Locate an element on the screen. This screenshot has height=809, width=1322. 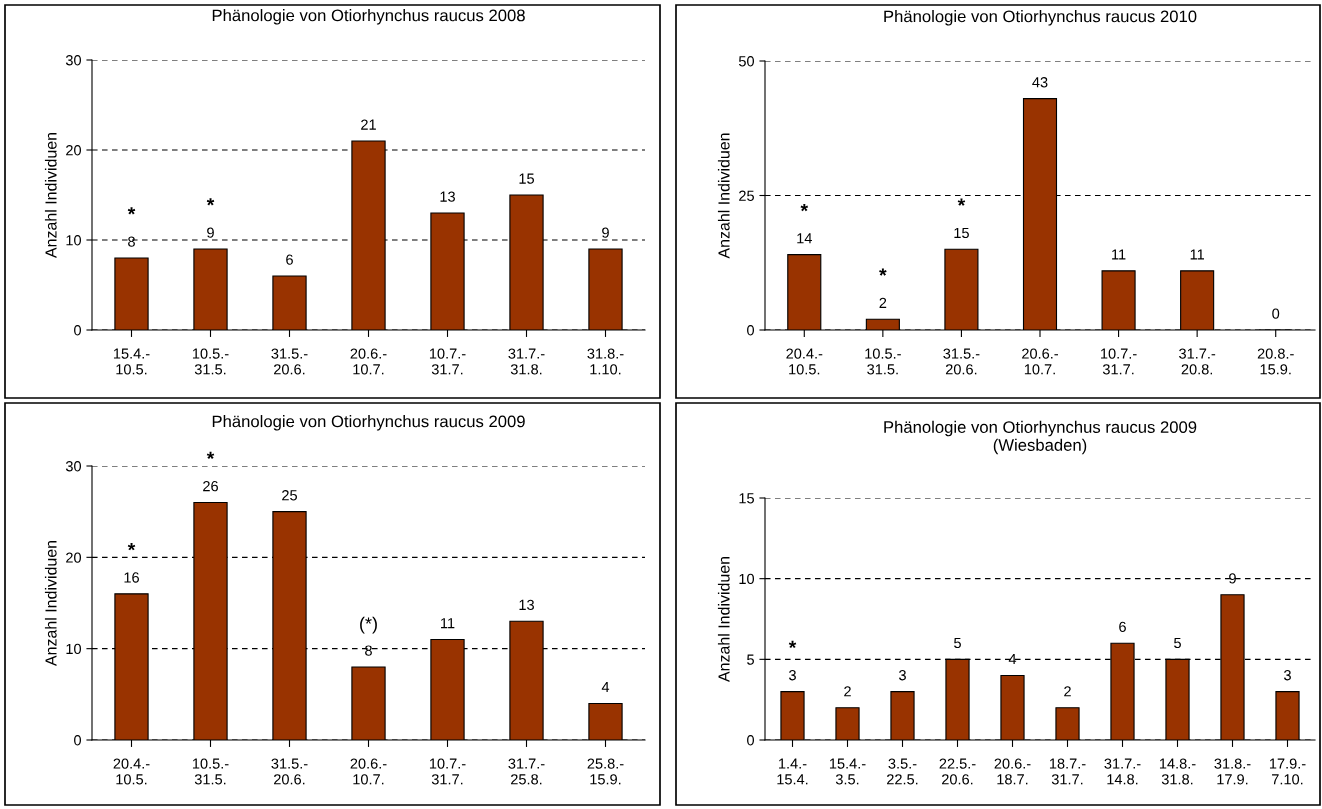
y-tick-label: 15 is located at coordinates (746, 498).